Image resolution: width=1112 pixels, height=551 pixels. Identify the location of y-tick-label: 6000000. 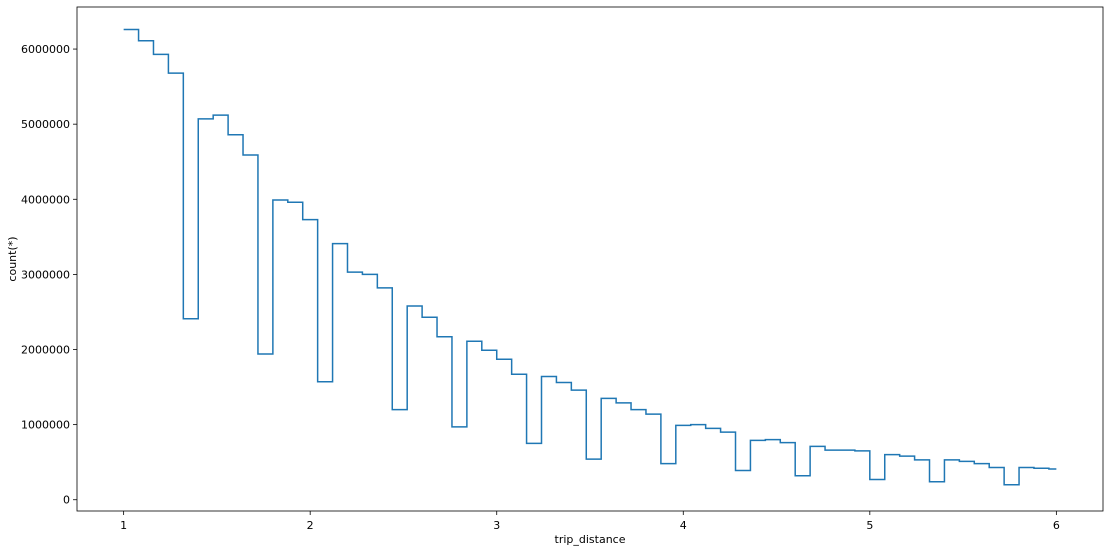
(45, 49).